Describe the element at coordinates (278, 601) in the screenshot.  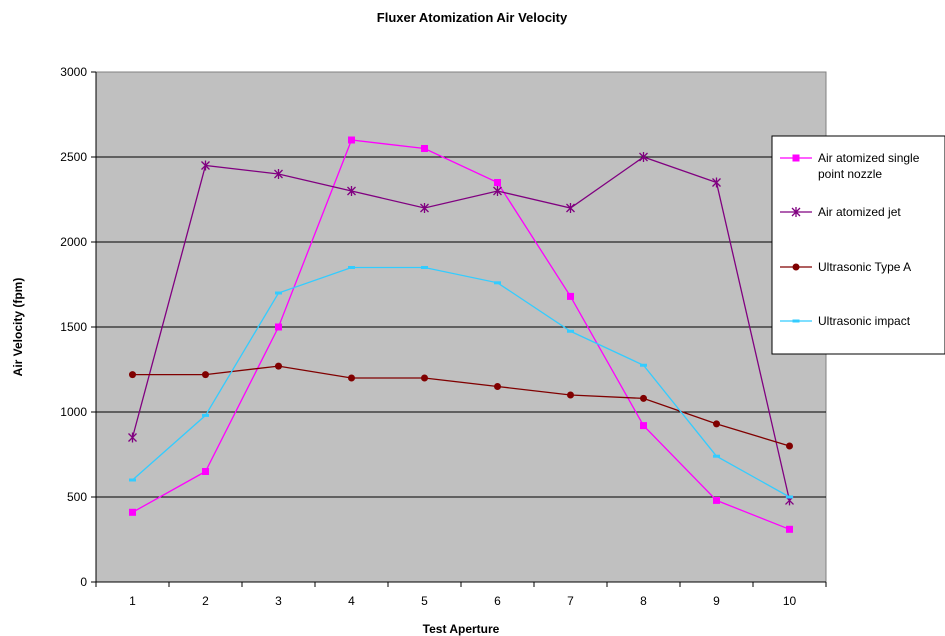
I see `x-tick-label: 3` at that location.